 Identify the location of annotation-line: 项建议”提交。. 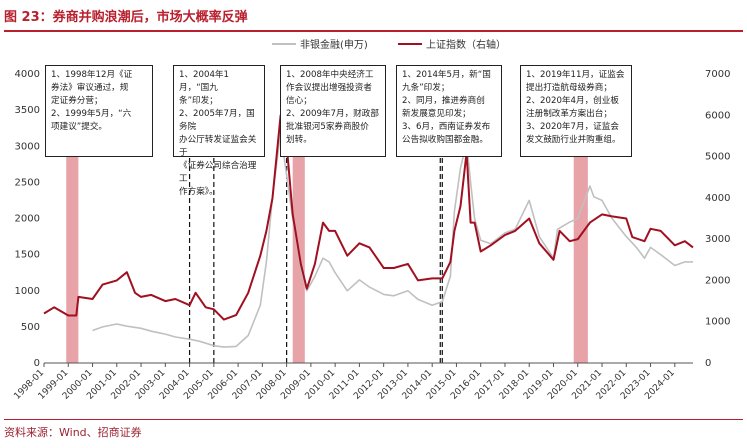
(79, 127).